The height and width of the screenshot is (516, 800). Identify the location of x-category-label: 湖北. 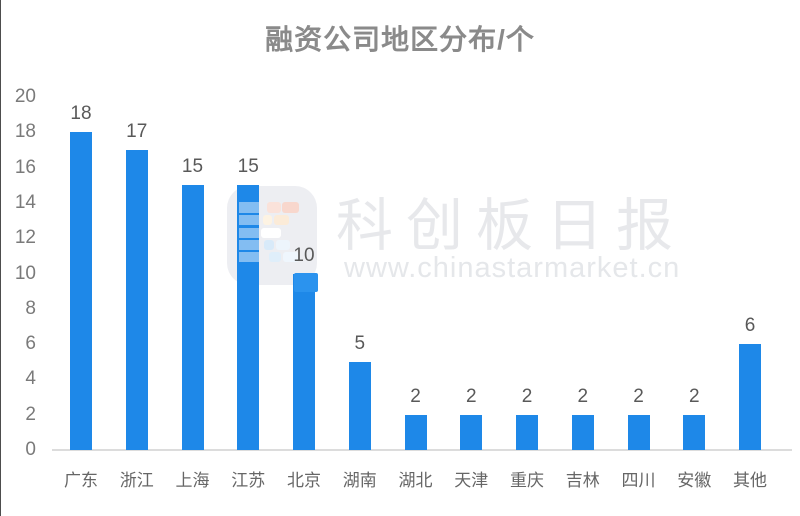
(415, 480).